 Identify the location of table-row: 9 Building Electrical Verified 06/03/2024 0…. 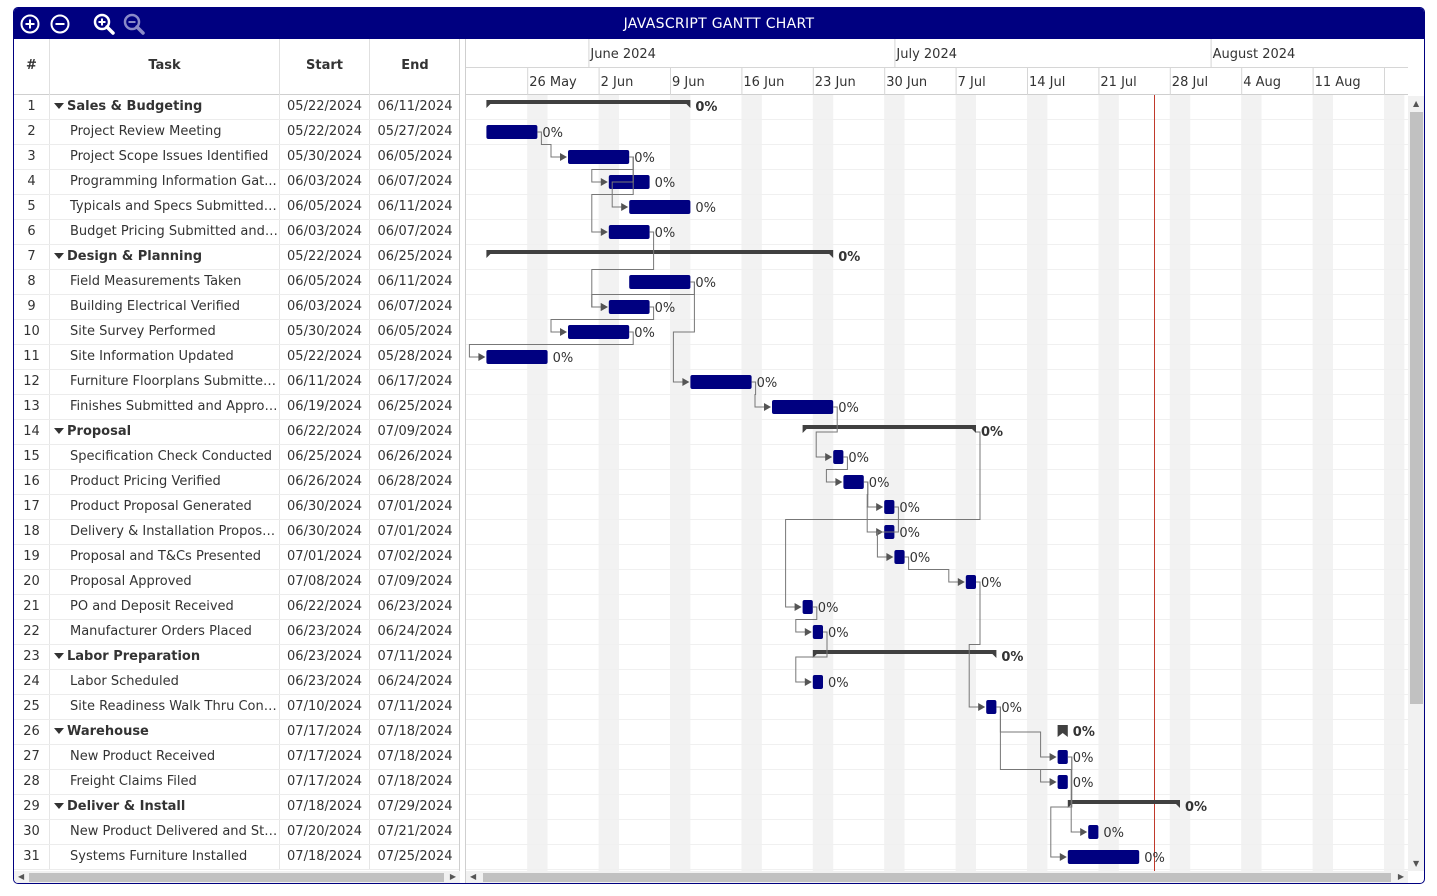
(236, 307).